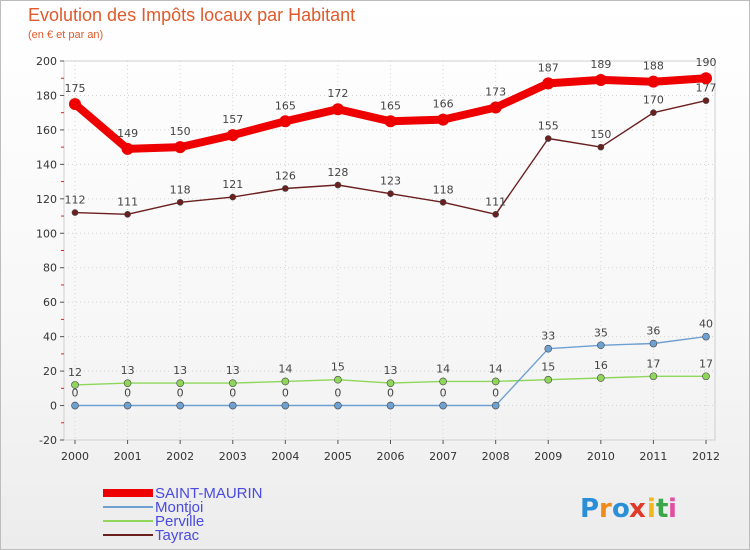  I want to click on y-tick-label: -20, so click(48, 440).